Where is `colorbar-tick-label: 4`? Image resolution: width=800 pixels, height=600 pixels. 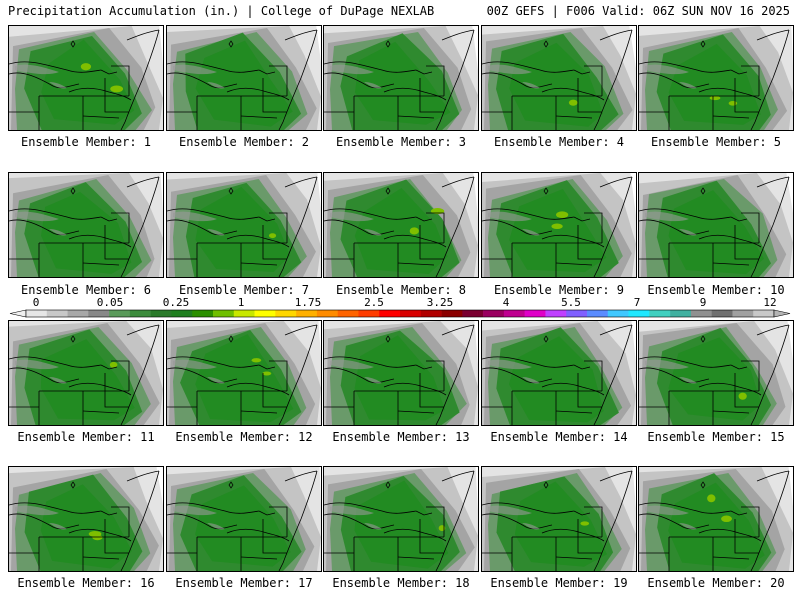 colorbar-tick-label: 4 is located at coordinates (506, 302).